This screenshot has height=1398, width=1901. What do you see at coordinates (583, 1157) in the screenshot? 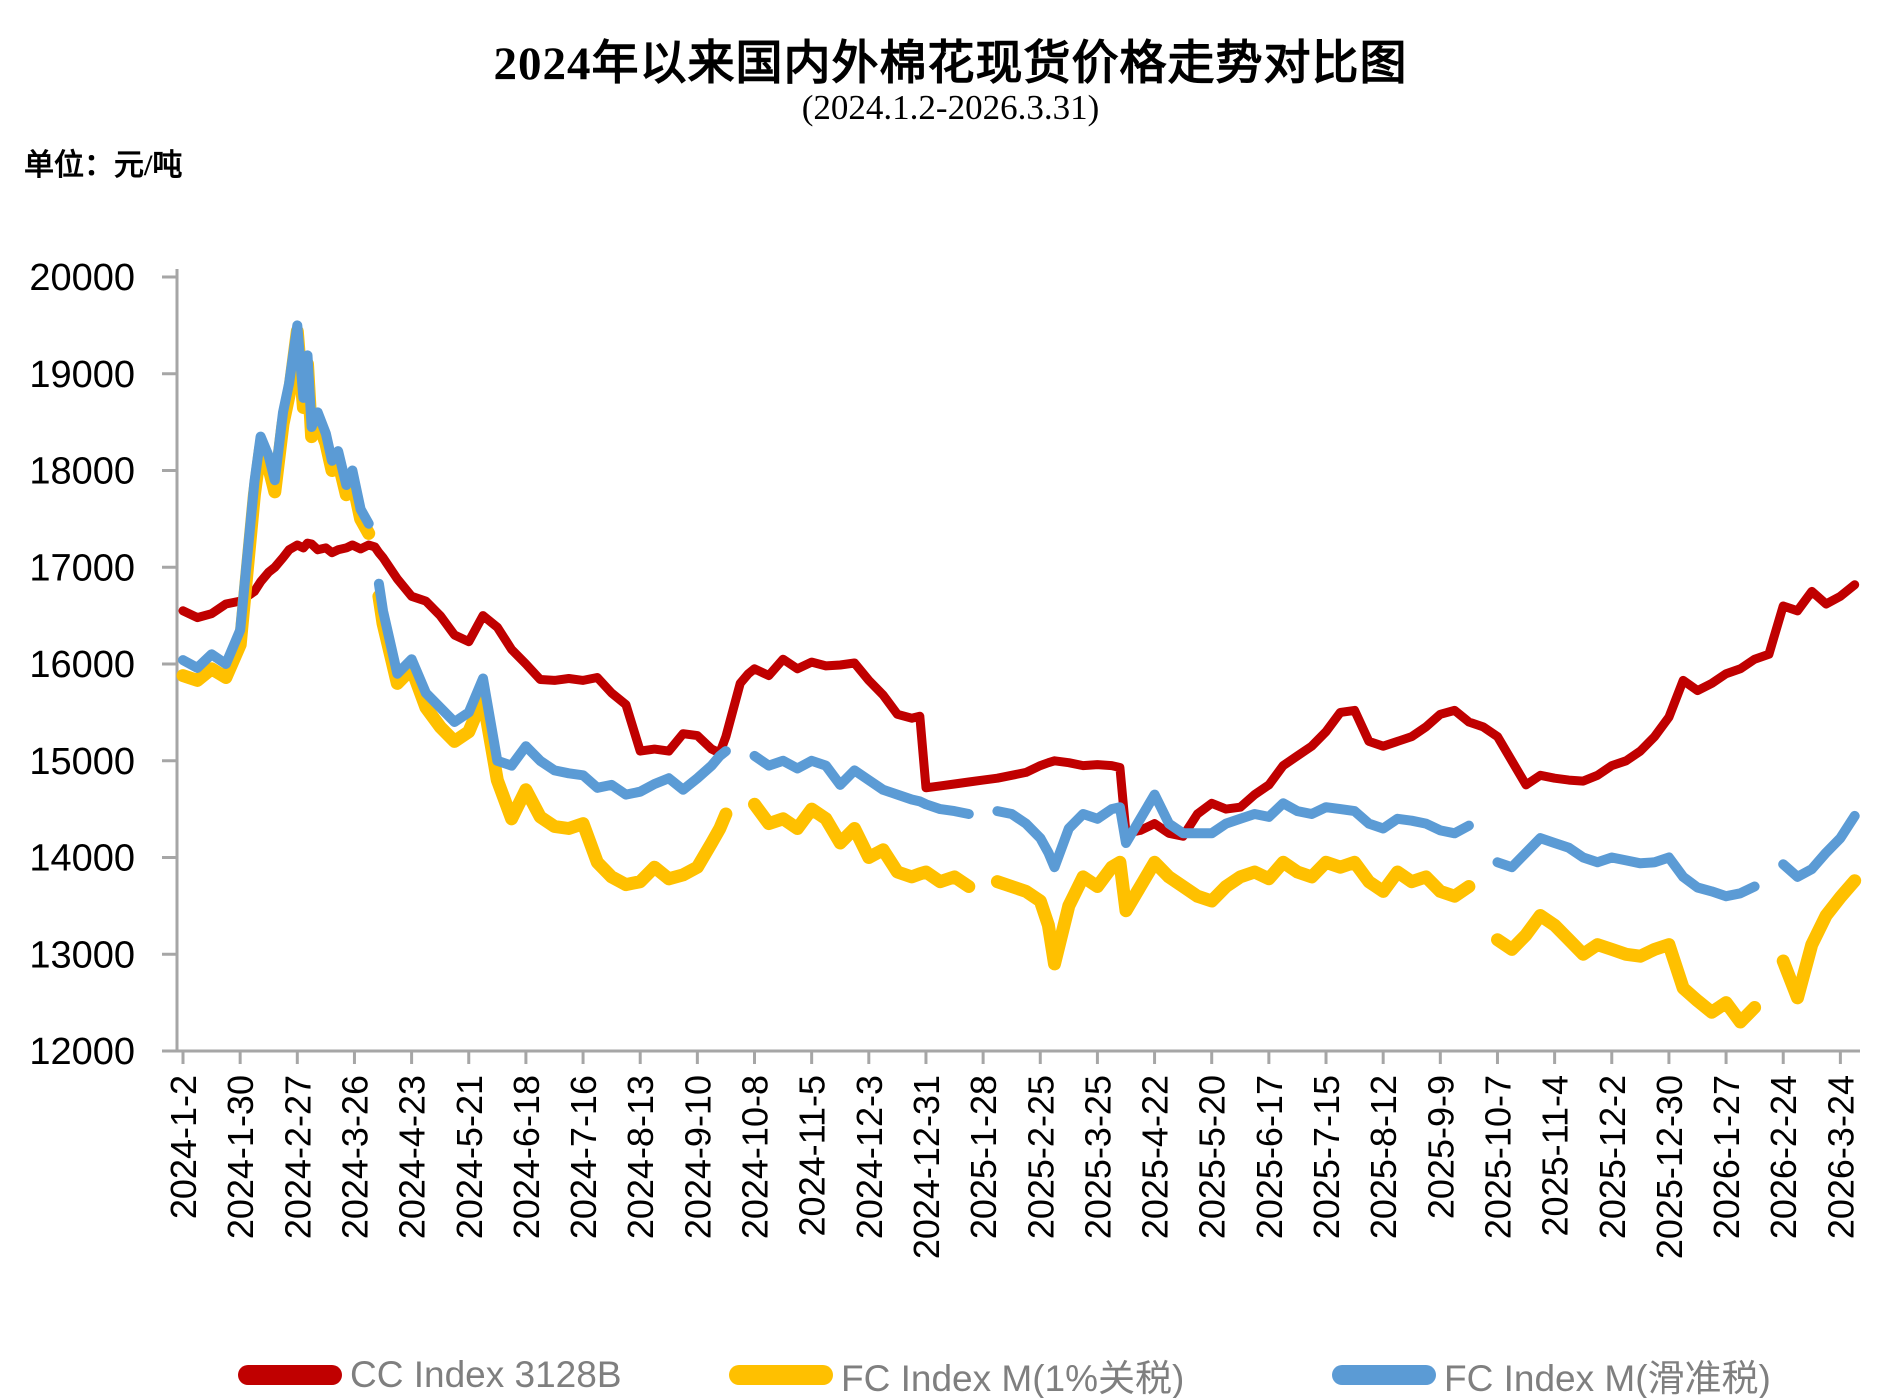
I see `x-axis-tick-label: 2024-7-16` at bounding box center [583, 1157].